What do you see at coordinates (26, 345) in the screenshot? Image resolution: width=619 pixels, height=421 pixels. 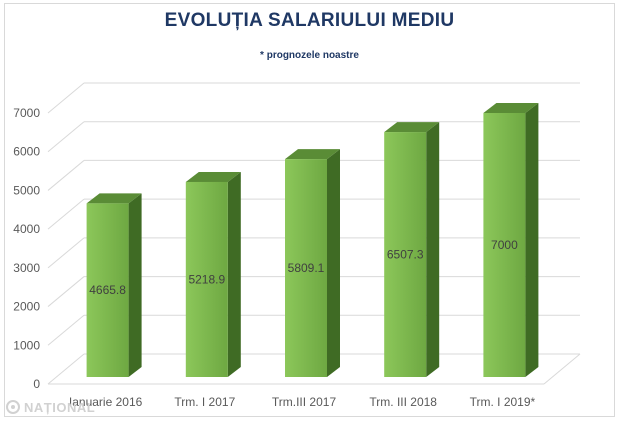 I see `y-tick-label: 1000` at bounding box center [26, 345].